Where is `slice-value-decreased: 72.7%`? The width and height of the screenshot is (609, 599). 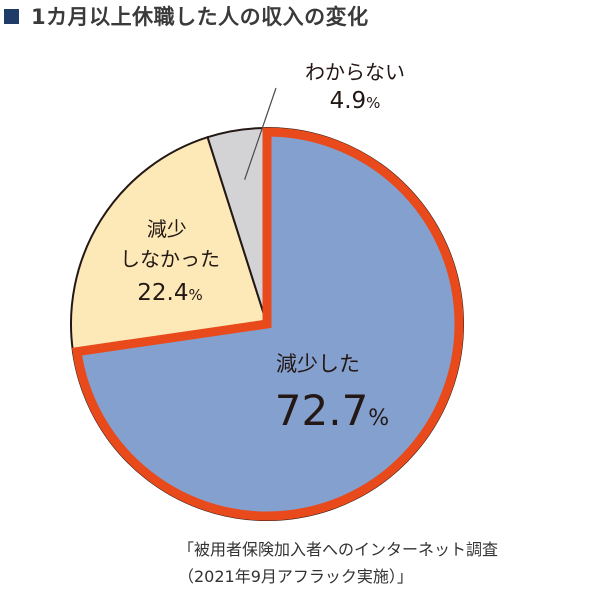
slice-value-decreased: 72.7% is located at coordinates (332, 410).